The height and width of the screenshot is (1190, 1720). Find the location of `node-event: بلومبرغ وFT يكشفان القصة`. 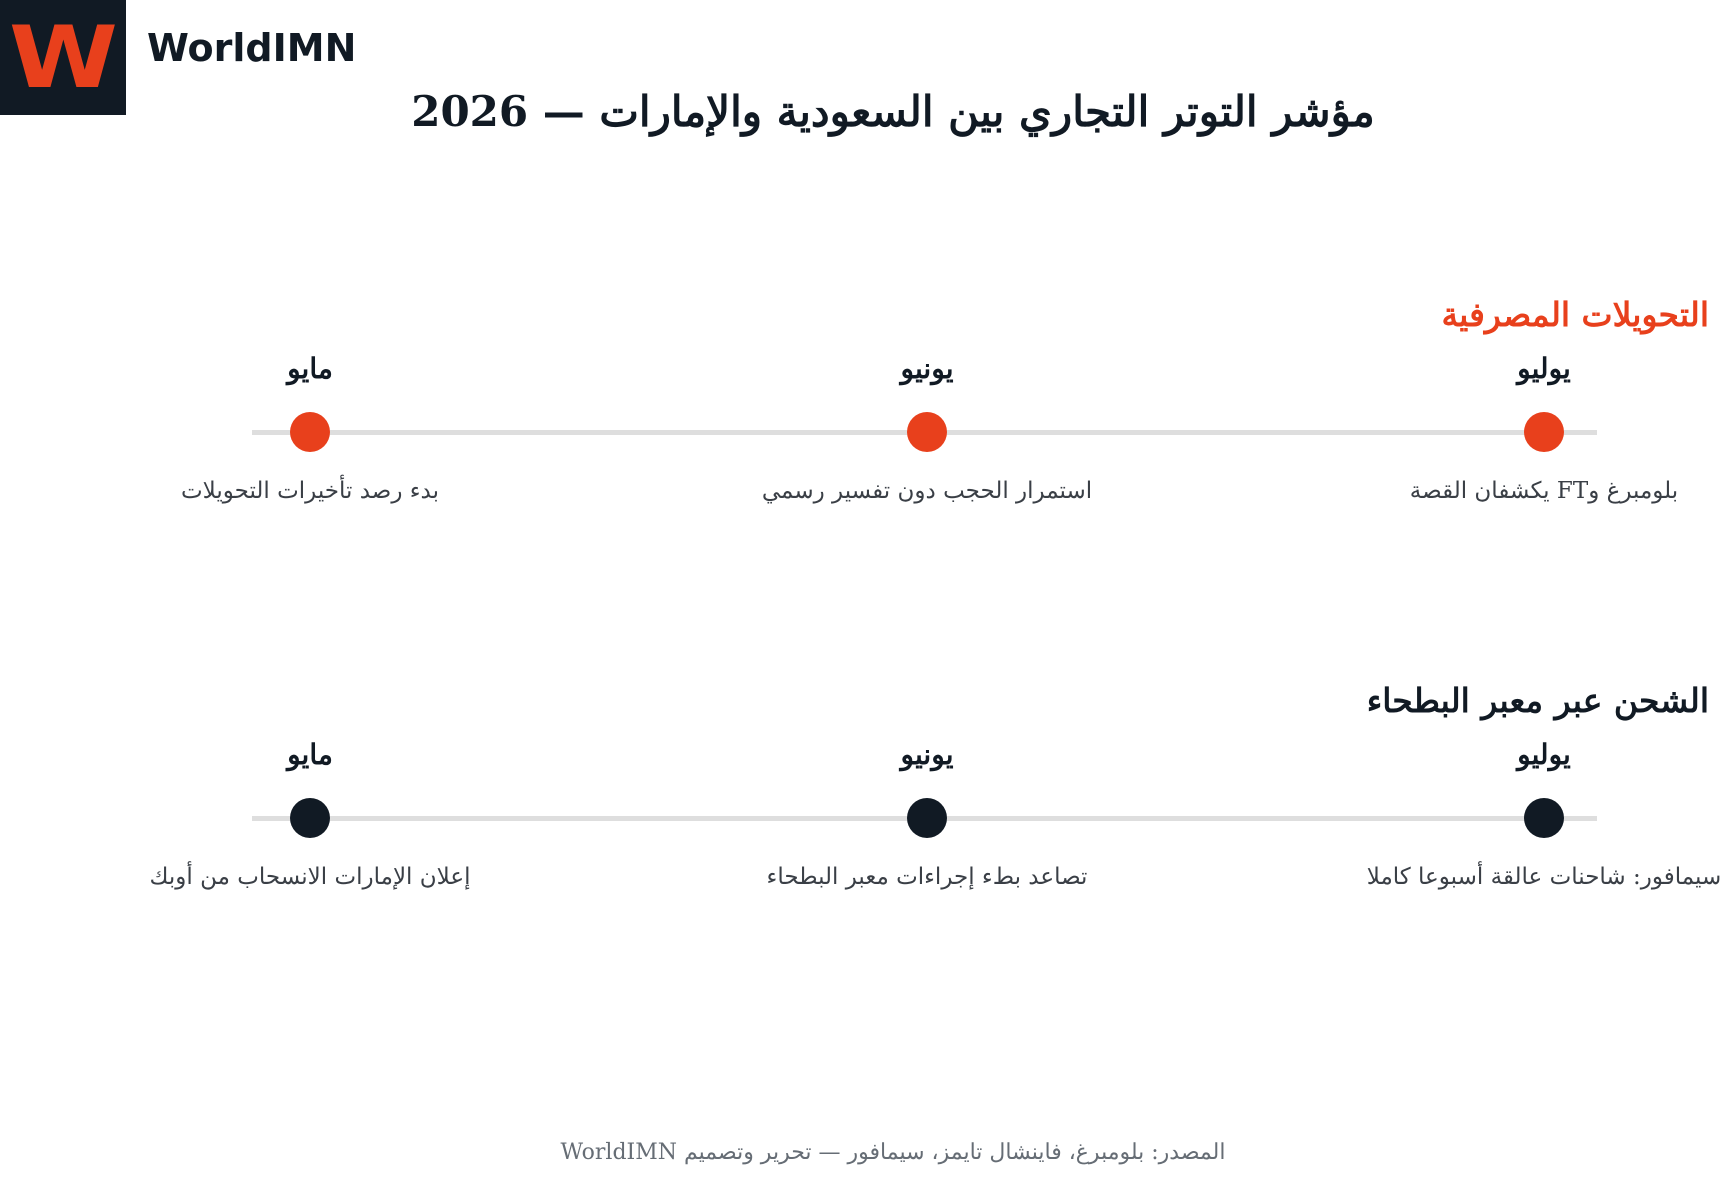

node-event: بلومبرغ وFT يكشفان القصة is located at coordinates (1544, 491).